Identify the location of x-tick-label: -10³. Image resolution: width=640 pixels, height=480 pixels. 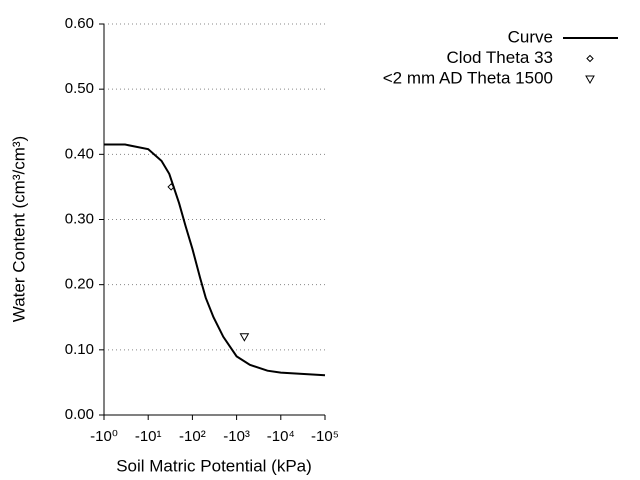
(236, 436).